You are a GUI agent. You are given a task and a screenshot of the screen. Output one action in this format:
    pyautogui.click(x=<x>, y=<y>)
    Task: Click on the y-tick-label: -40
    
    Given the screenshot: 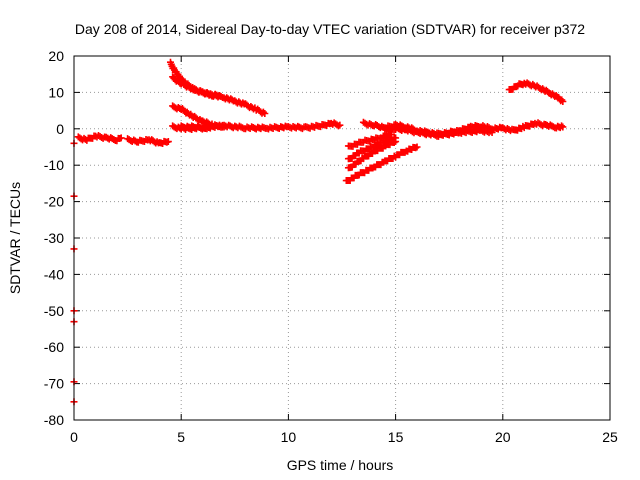 What is the action you would take?
    pyautogui.click(x=54, y=274)
    